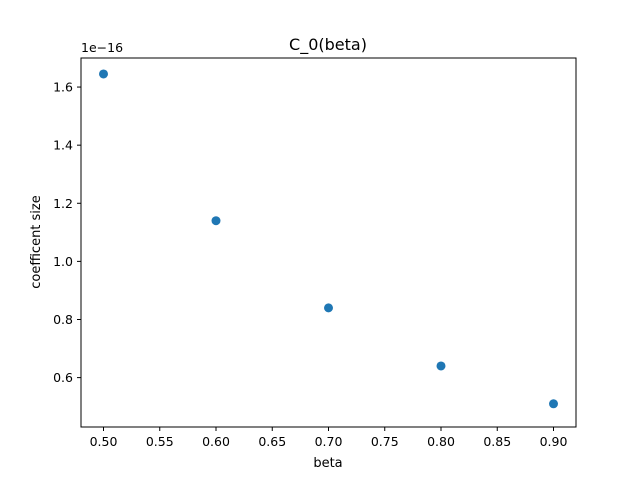 The image size is (640, 480). Describe the element at coordinates (67, 232) in the screenshot. I see `y-axis-ticks: 0.6 0.8 1.0 1.2 1.4 1.6` at that location.